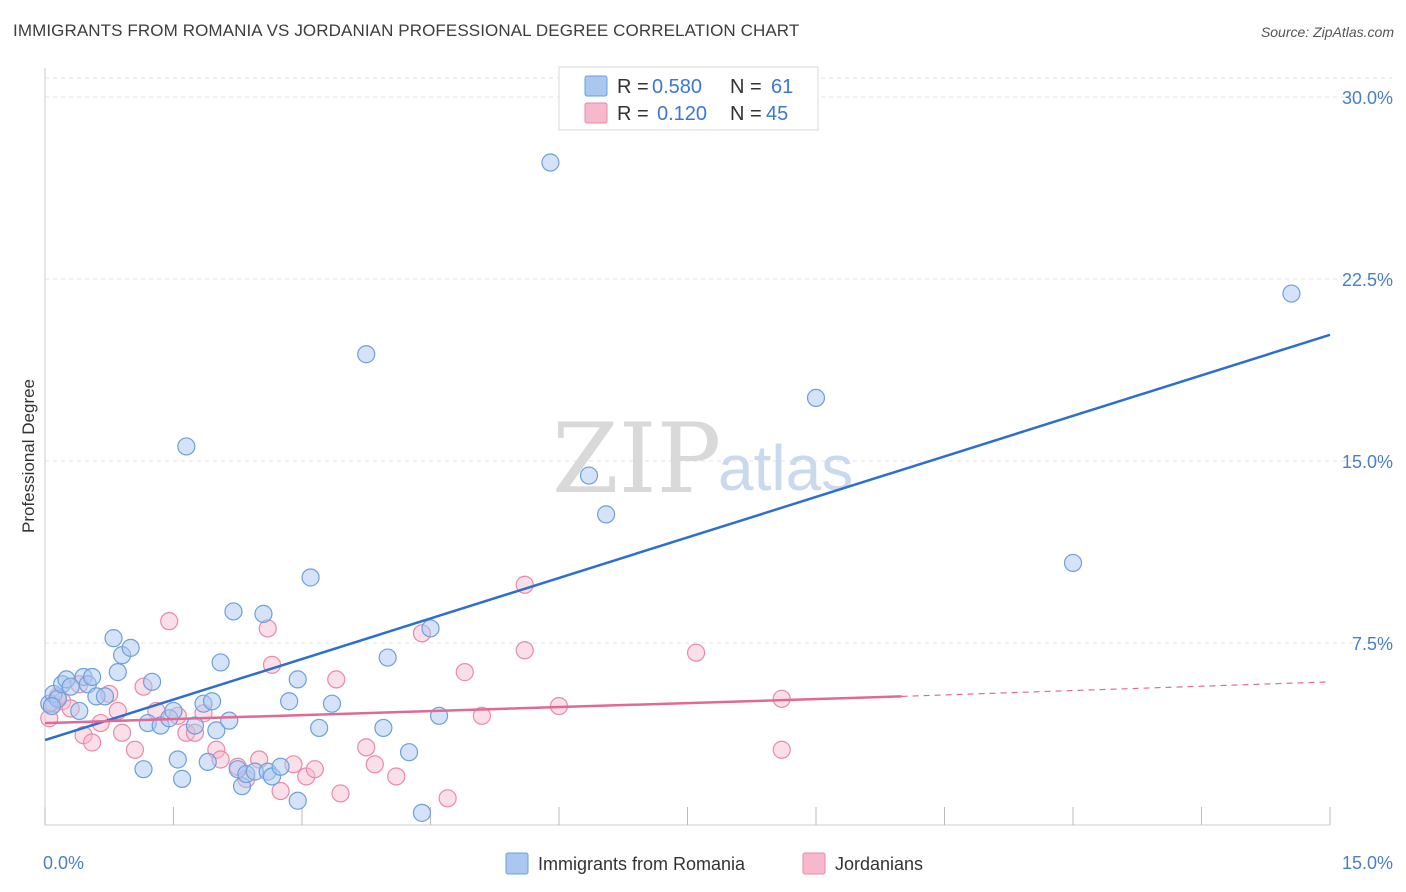 The height and width of the screenshot is (892, 1406). I want to click on legend-bottom-romania-swatch, so click(517, 863).